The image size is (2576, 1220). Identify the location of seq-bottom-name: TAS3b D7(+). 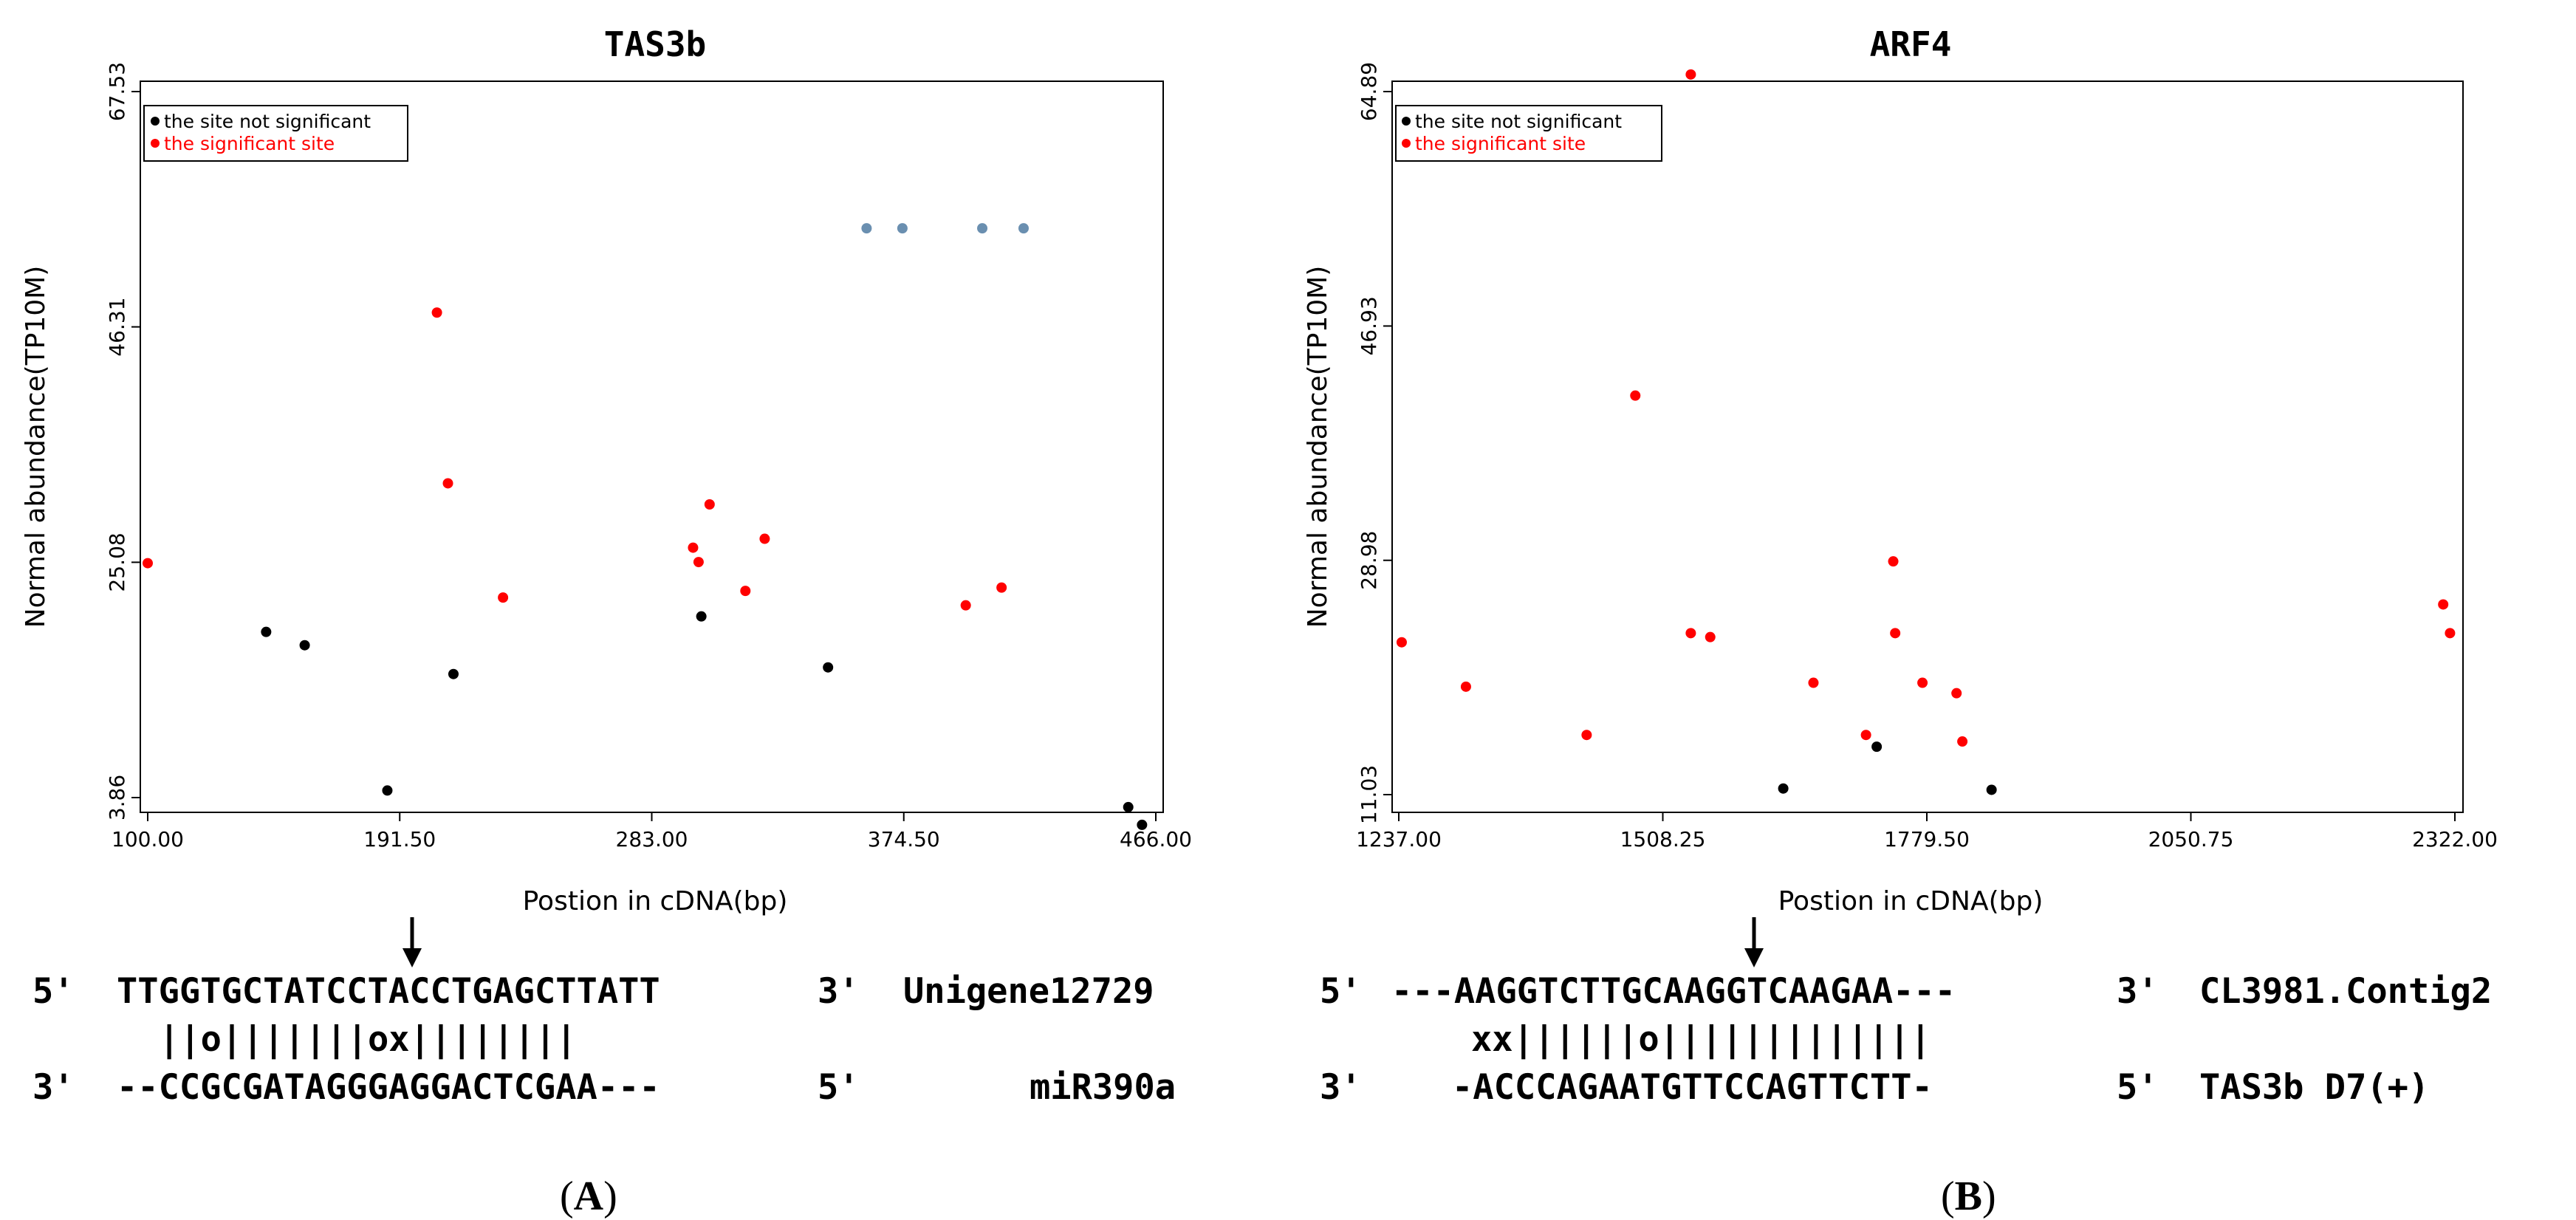
(2314, 1087).